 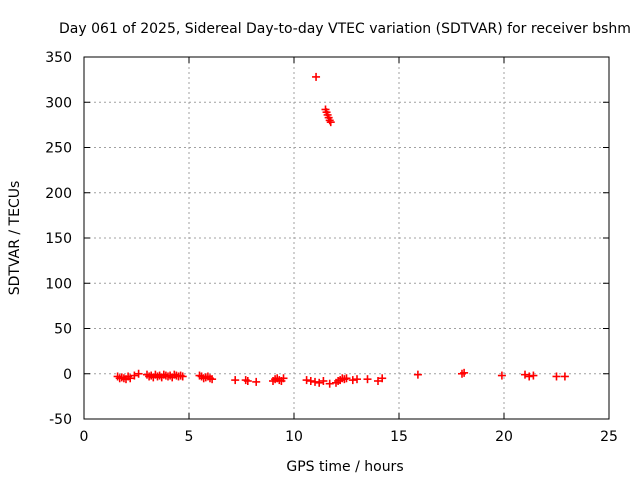 I want to click on x-tick-label: 20, so click(x=504, y=437).